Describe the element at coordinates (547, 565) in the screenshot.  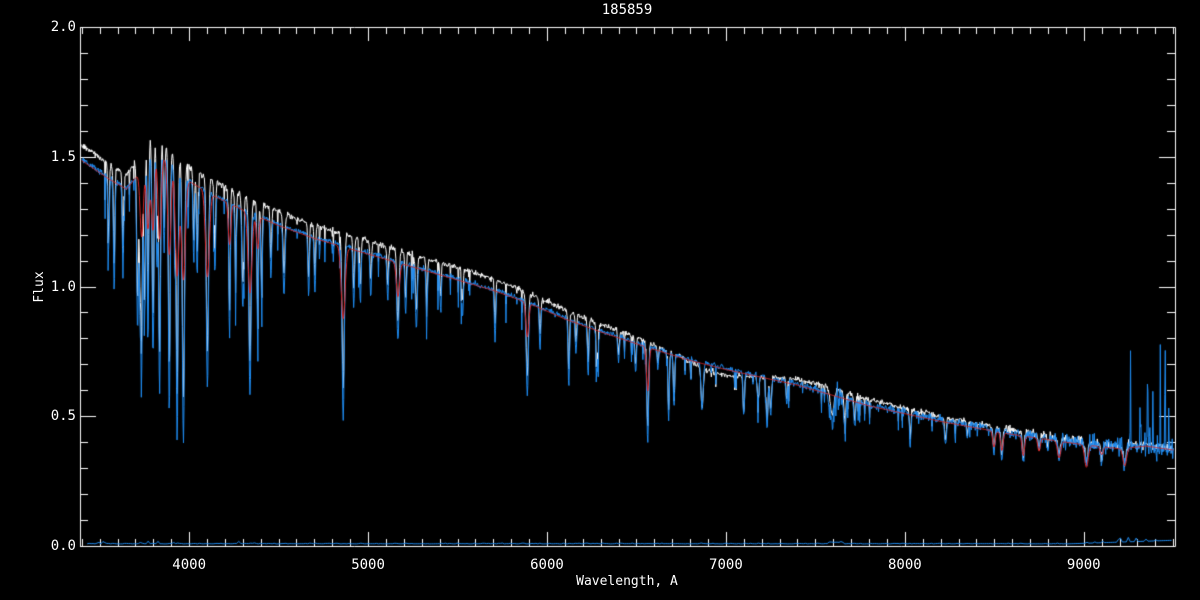
I see `x-tick-label: 6000` at that location.